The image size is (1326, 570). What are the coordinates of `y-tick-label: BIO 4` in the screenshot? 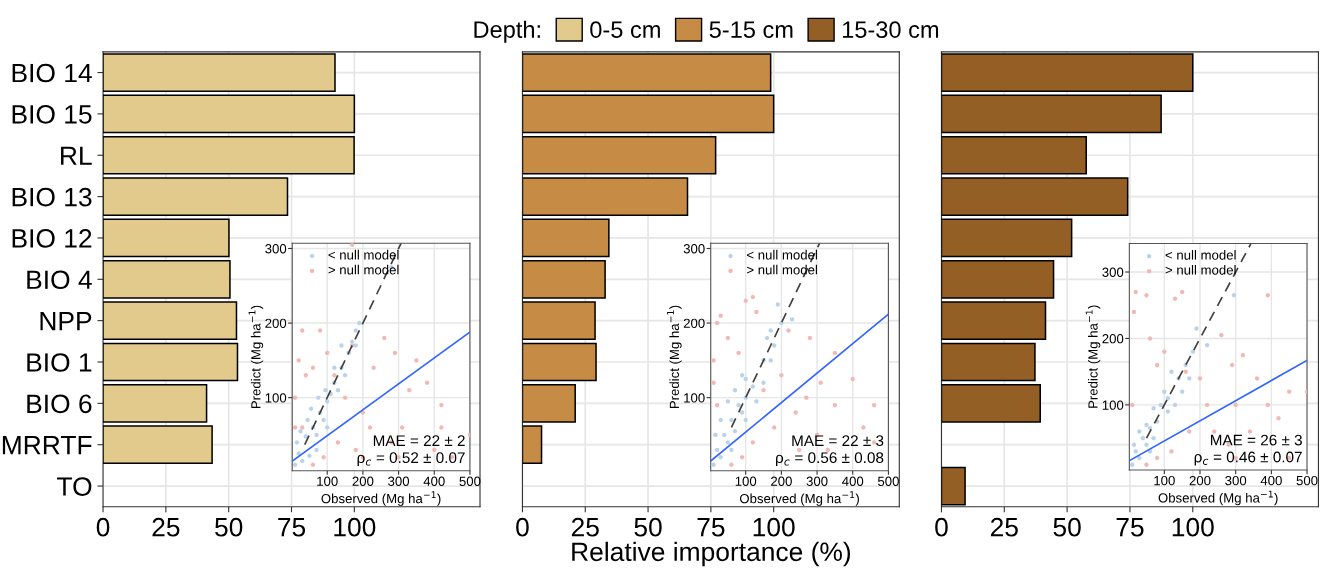 It's located at (59, 280).